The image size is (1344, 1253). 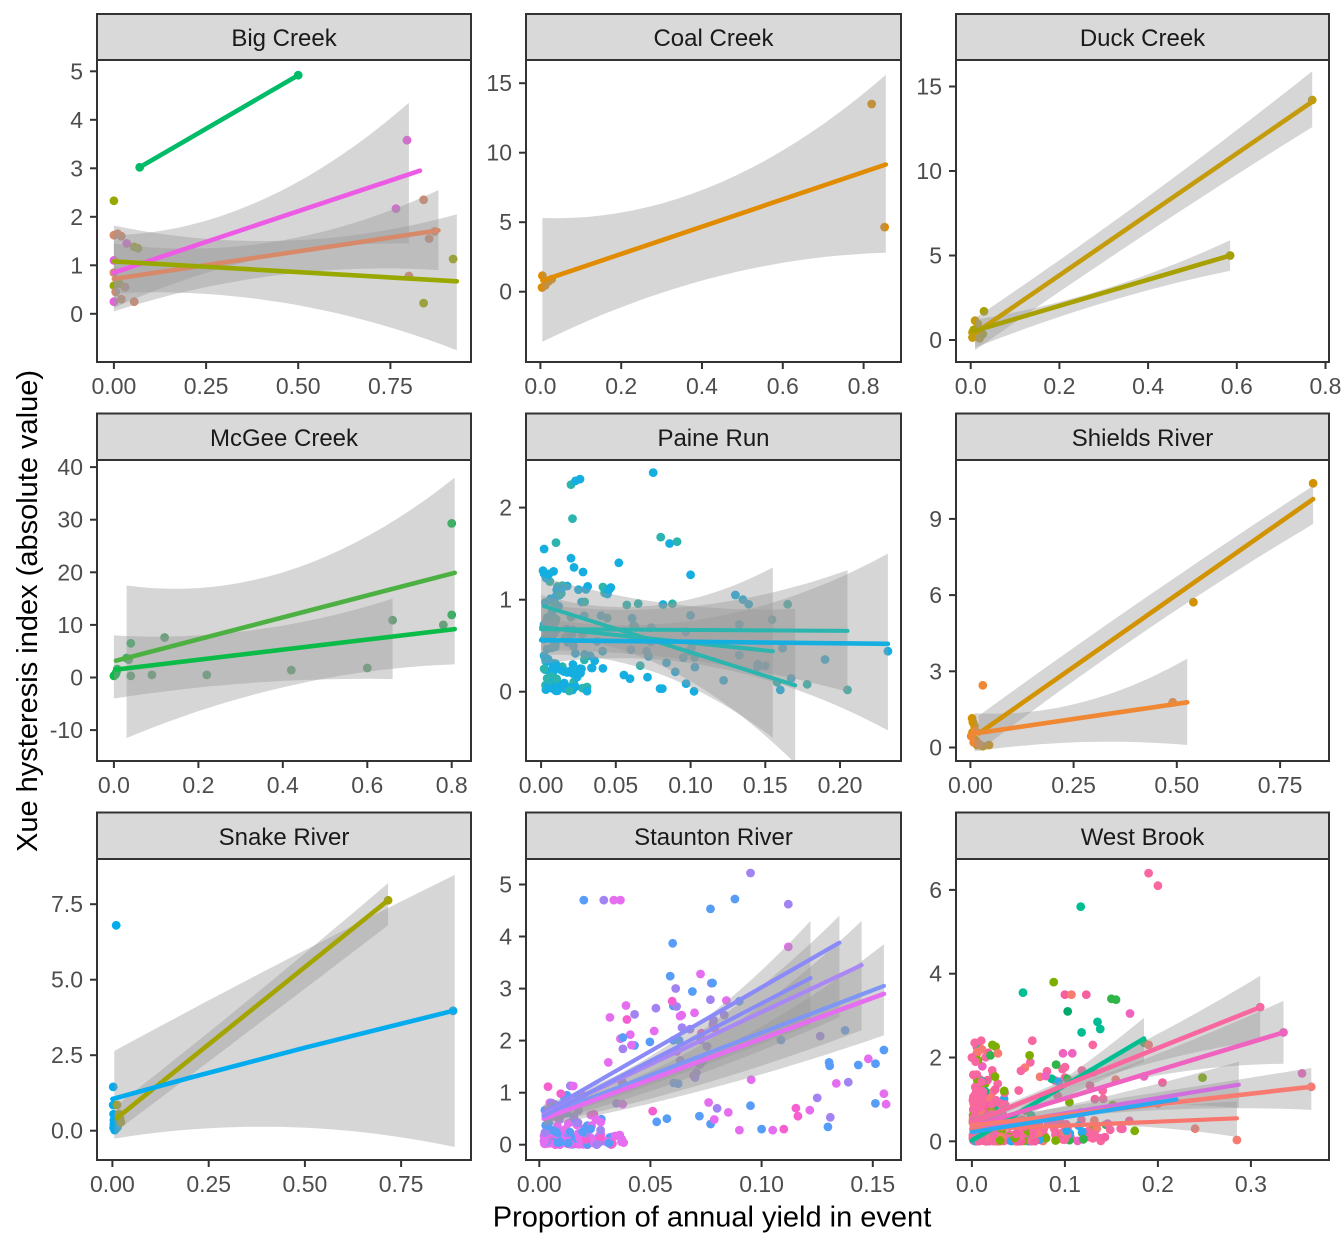 I want to click on svg-text: Coal Creek, so click(x=713, y=38).